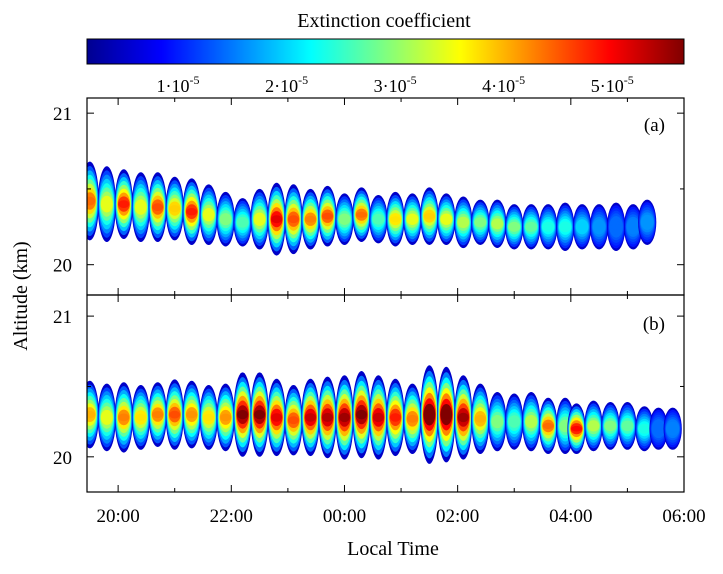  What do you see at coordinates (393, 549) in the screenshot?
I see `x-axis-label: Local Time` at bounding box center [393, 549].